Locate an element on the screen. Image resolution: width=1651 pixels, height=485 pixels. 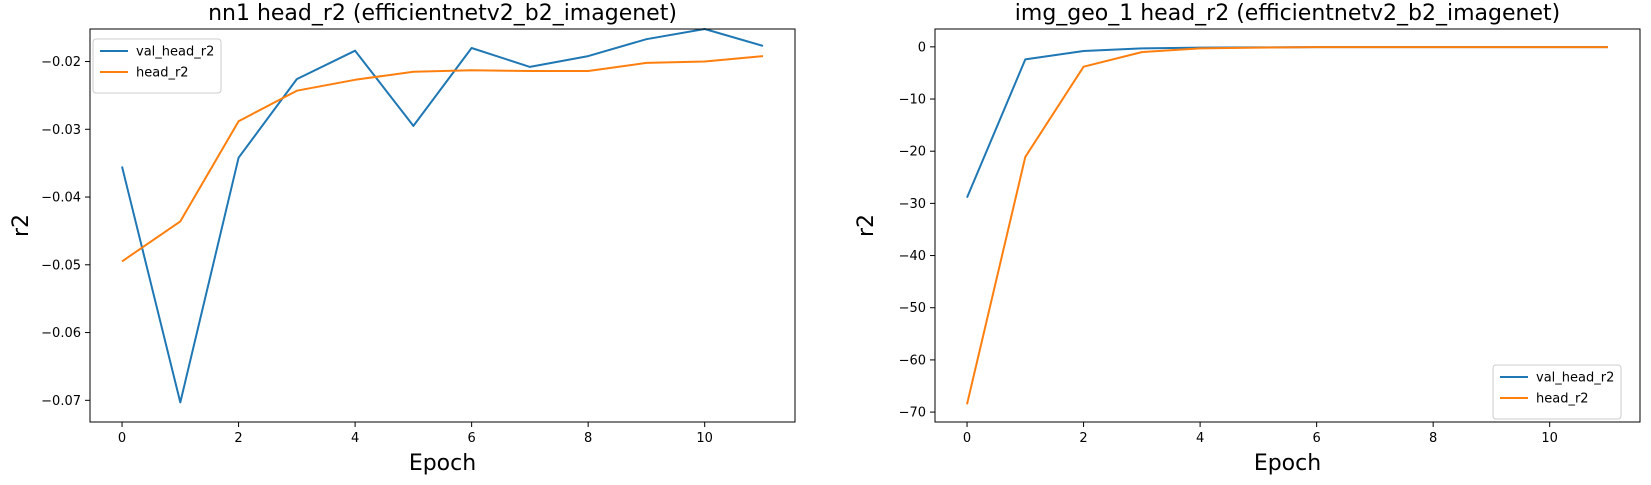
chart-title: nn1 head_r2 (efficientnetv2_b2_imagenet) is located at coordinates (442, 13).